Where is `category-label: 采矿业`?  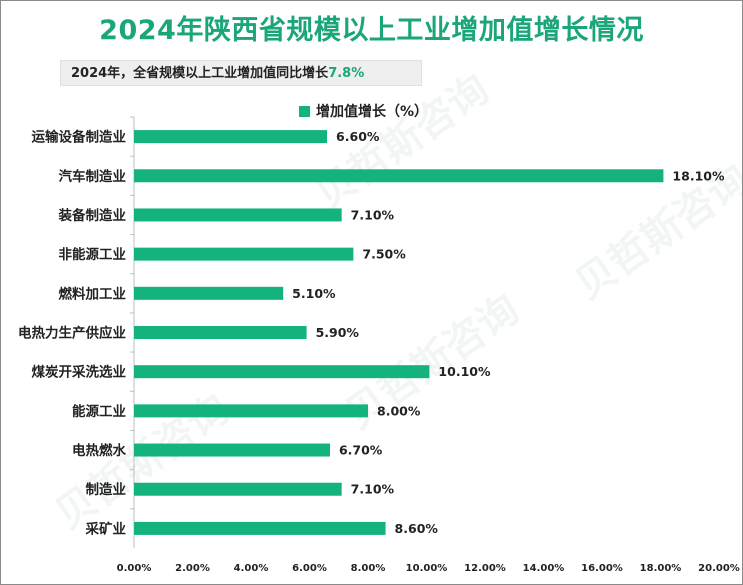 category-label: 采矿业 is located at coordinates (106, 528).